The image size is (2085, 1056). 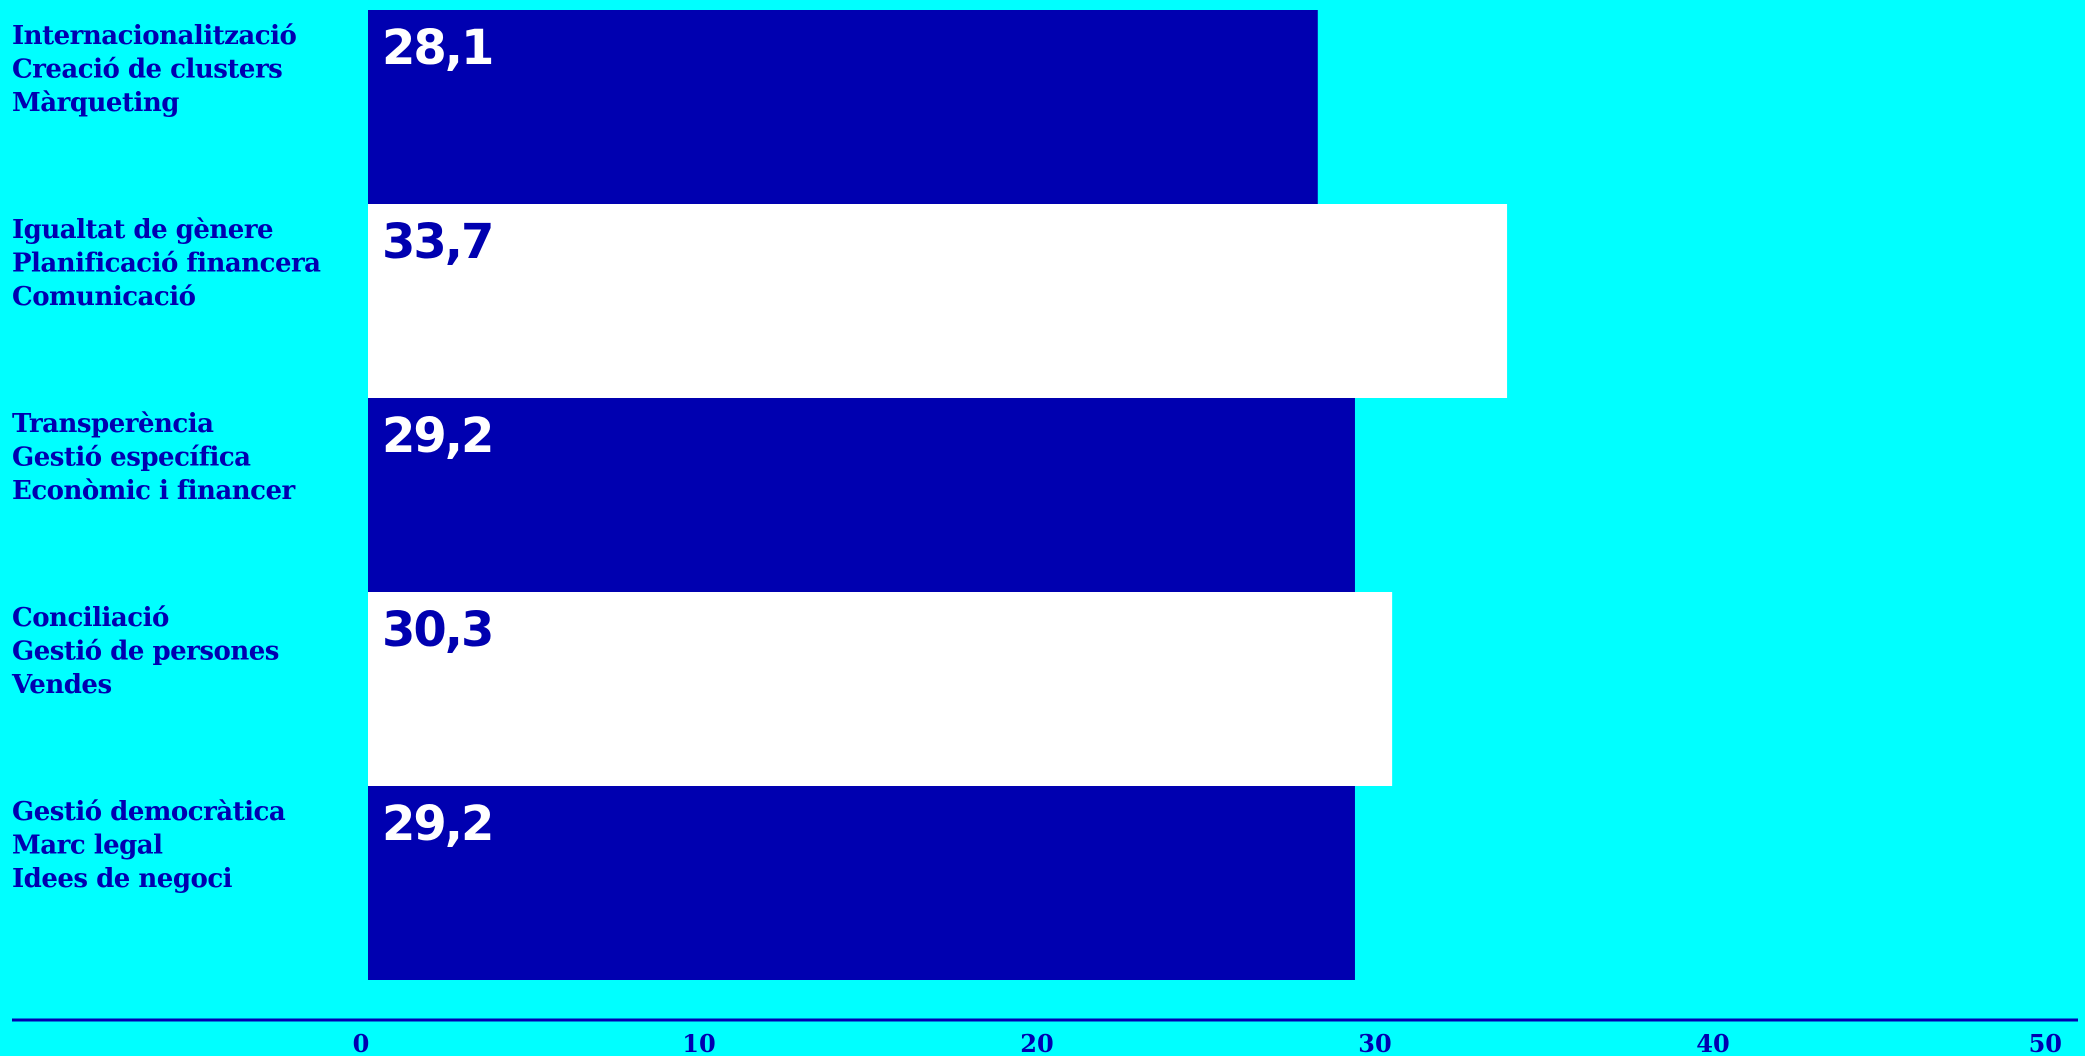 I want to click on x-tick-label-40: 40, so click(x=1712, y=1042).